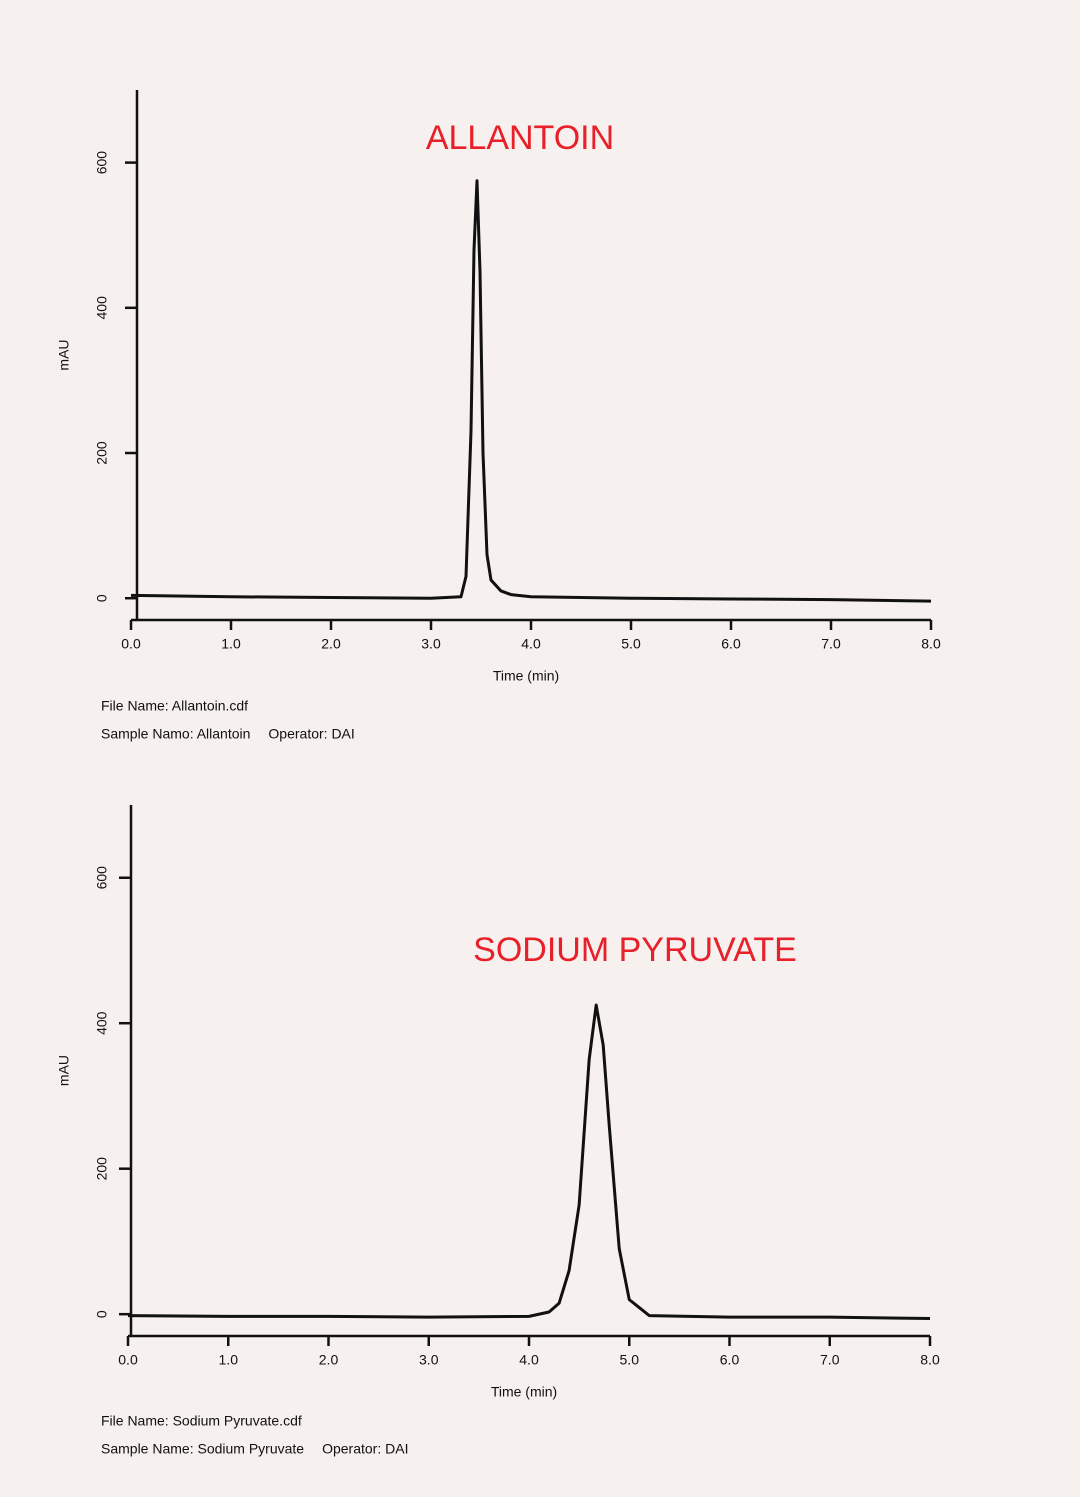 The width and height of the screenshot is (1080, 1497). Describe the element at coordinates (175, 734) in the screenshot. I see `sample-name: Sample Namo: Allantoin` at that location.